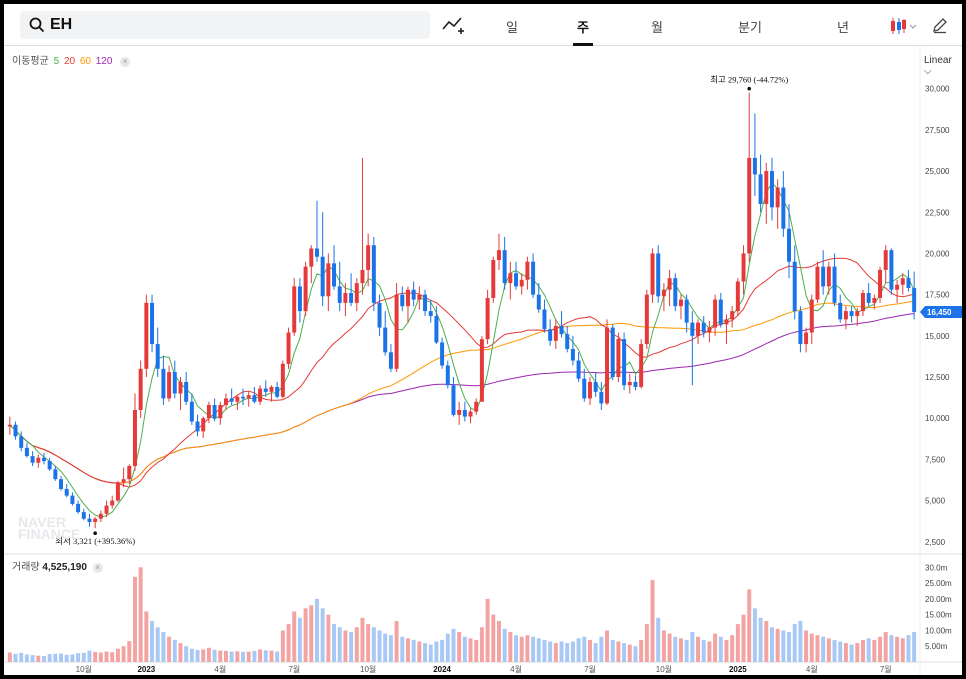 Image resolution: width=966 pixels, height=679 pixels. Describe the element at coordinates (125, 62) in the screenshot. I see `ma-close-icon: ×` at that location.